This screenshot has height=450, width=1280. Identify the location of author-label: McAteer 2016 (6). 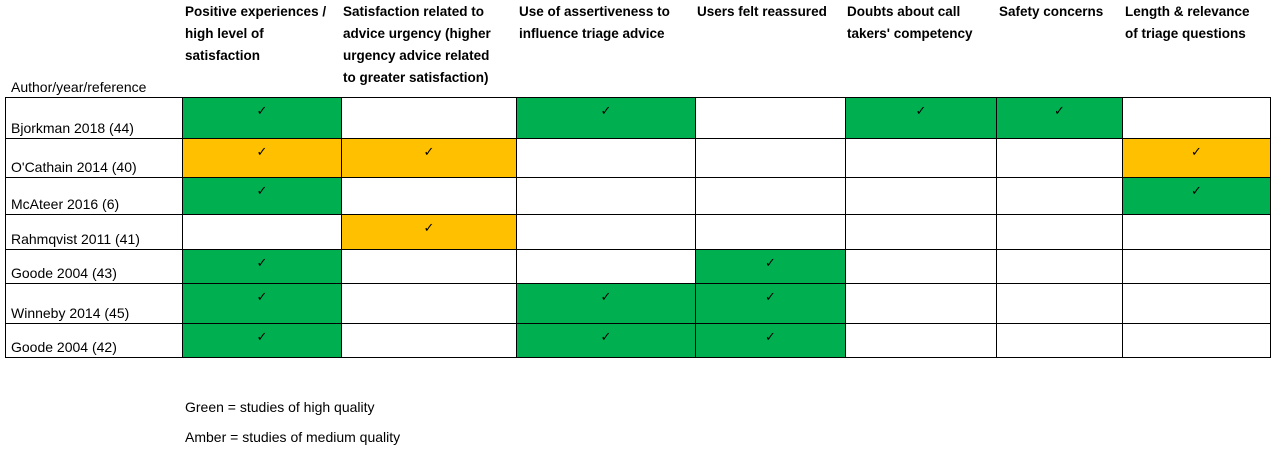
(65, 204).